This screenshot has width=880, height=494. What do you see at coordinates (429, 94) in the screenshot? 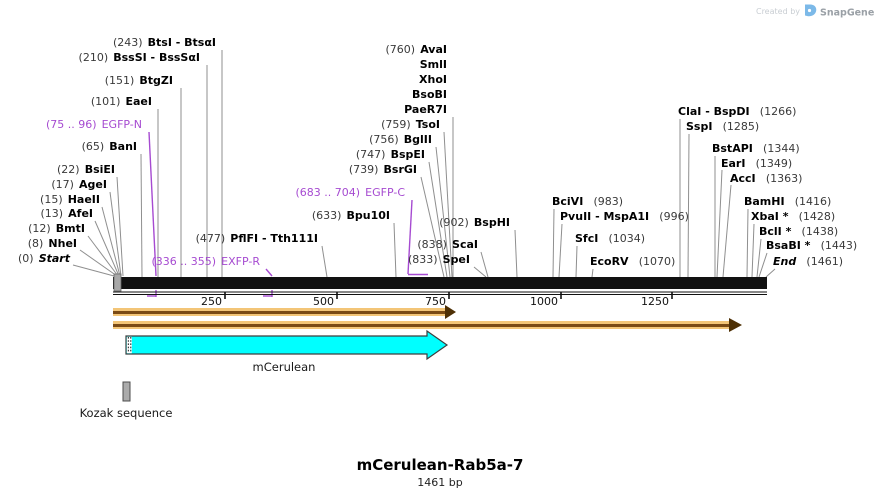
I see `site-label-bsobi: BsoBI` at bounding box center [429, 94].